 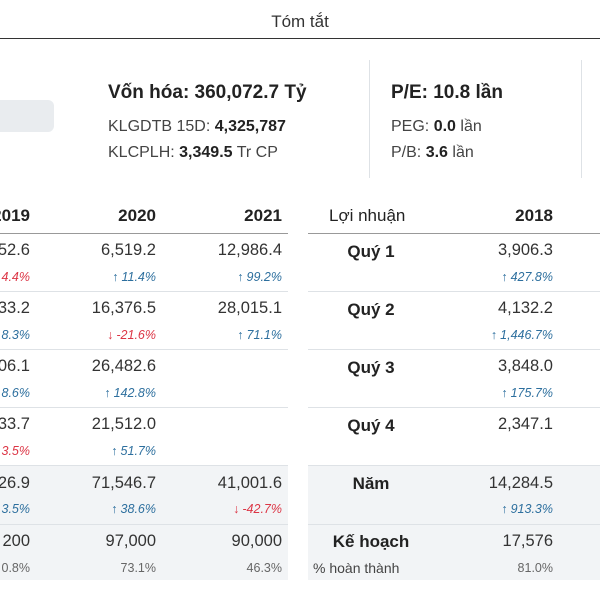 I want to click on revenue-change: ↓ -21.6%, so click(x=131, y=335).